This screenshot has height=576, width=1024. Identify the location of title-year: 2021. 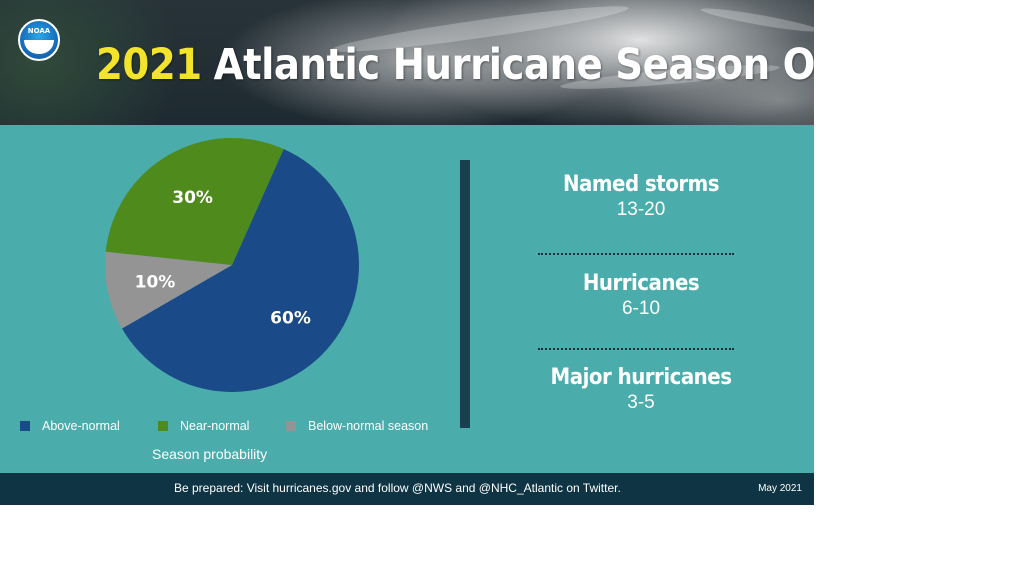
(149, 65).